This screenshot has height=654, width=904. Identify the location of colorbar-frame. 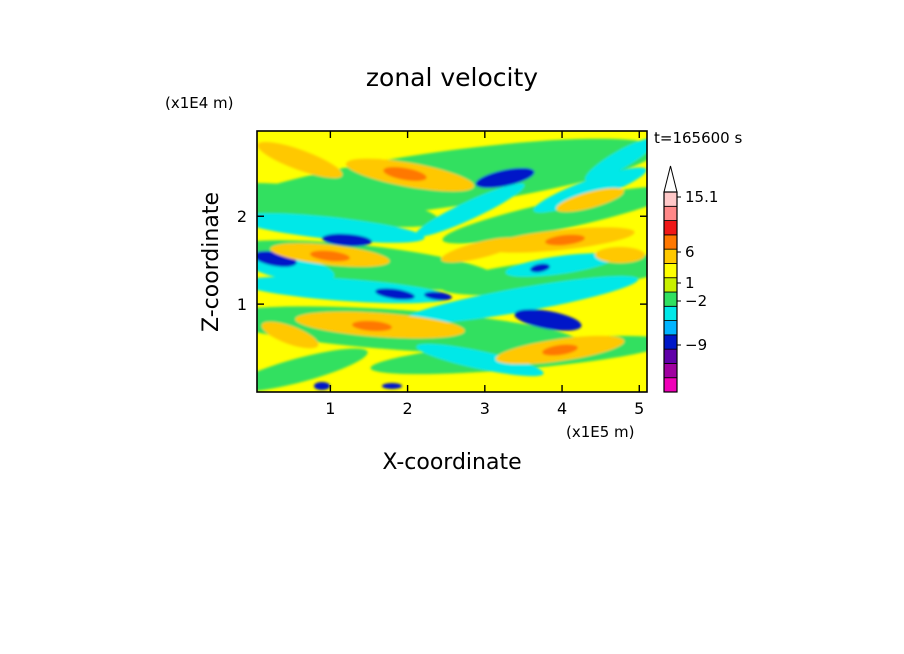
(670, 292).